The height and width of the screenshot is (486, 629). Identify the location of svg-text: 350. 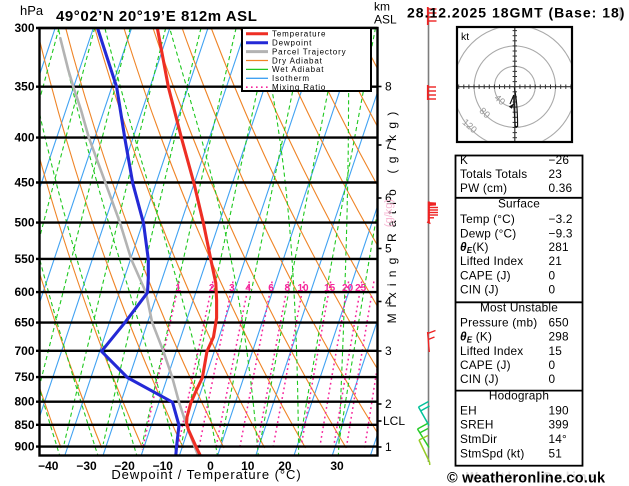
(24, 87).